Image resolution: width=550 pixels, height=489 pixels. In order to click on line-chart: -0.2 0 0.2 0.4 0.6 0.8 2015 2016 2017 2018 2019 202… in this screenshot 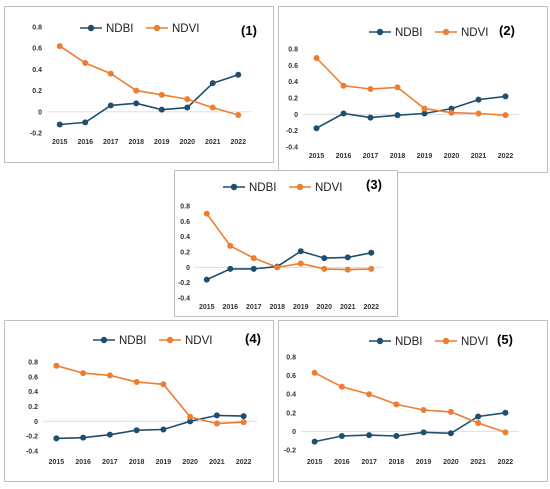, I will do `click(401, 399)`.